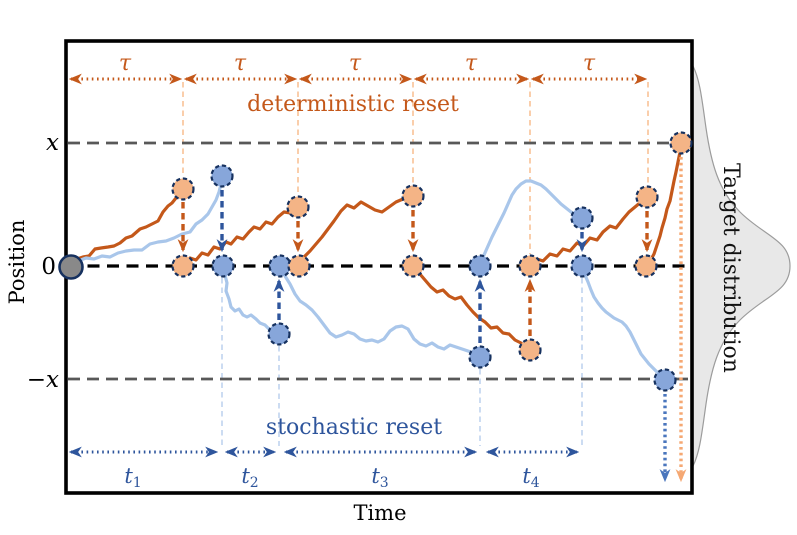 The width and height of the screenshot is (797, 535). I want to click on ytick-x: x, so click(52, 143).